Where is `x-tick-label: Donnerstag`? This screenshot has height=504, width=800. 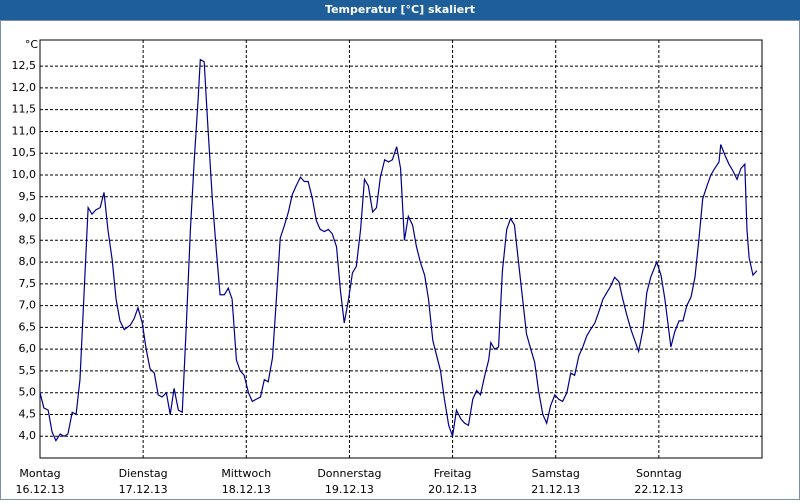
x-tick-label: Donnerstag is located at coordinates (349, 473).